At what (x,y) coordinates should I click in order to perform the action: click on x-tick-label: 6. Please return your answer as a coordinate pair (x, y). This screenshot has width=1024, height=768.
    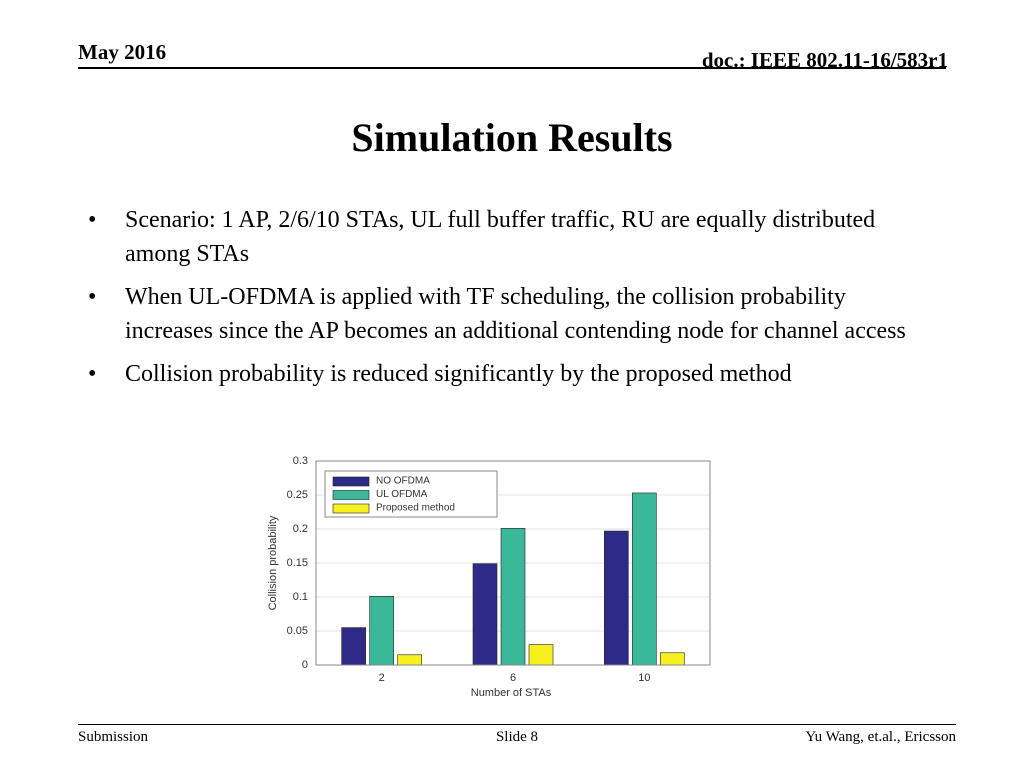
    Looking at the image, I should click on (513, 678).